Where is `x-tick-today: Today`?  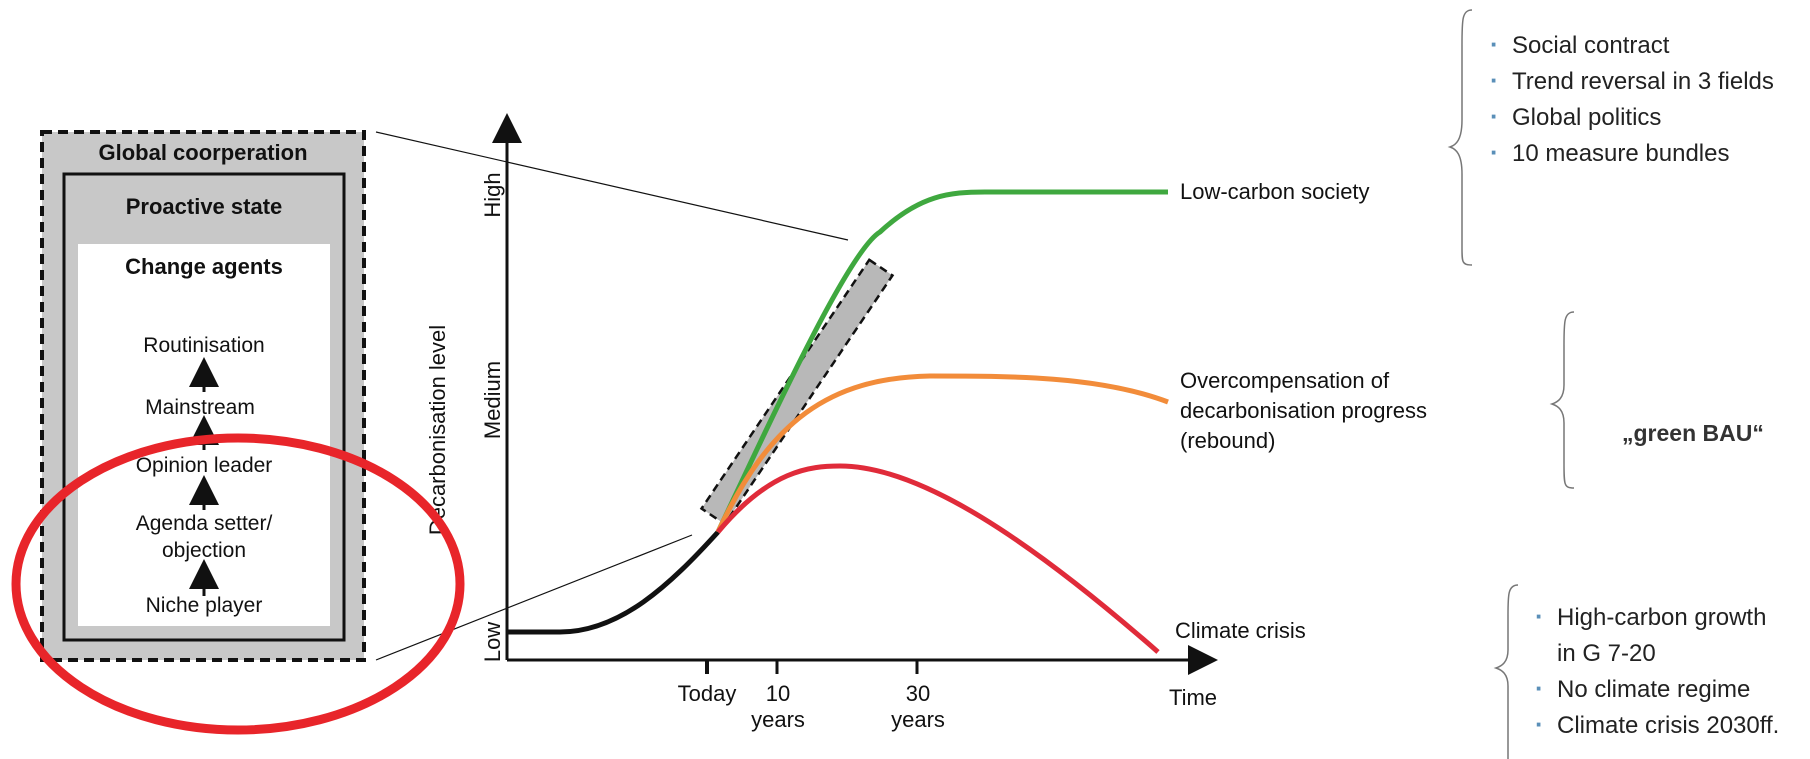 x-tick-today: Today is located at coordinates (707, 693).